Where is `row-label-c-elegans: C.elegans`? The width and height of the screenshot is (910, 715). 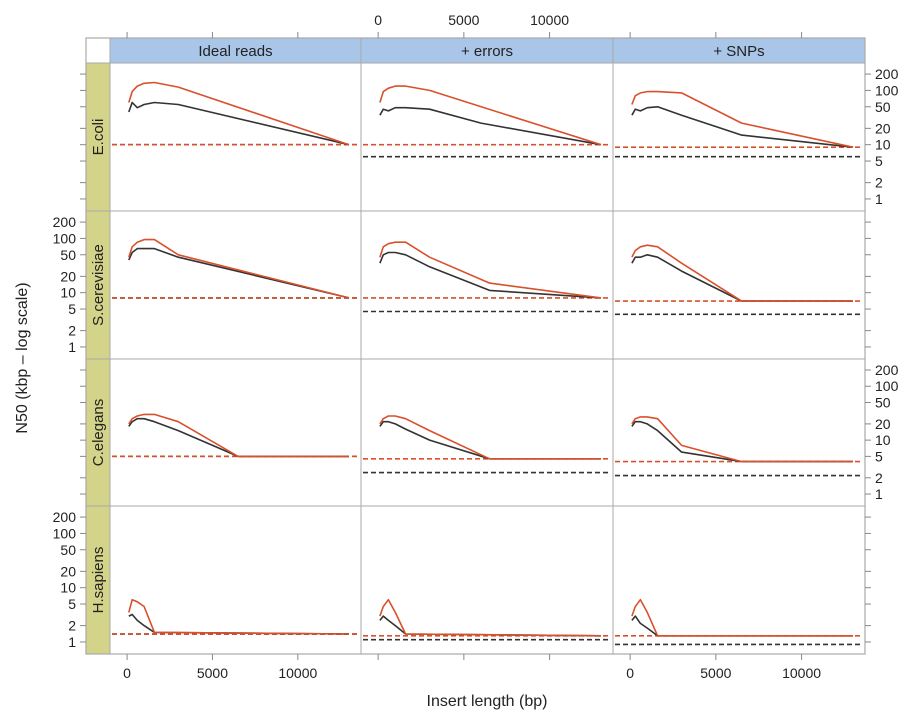
row-label-c-elegans: C.elegans is located at coordinates (98, 433).